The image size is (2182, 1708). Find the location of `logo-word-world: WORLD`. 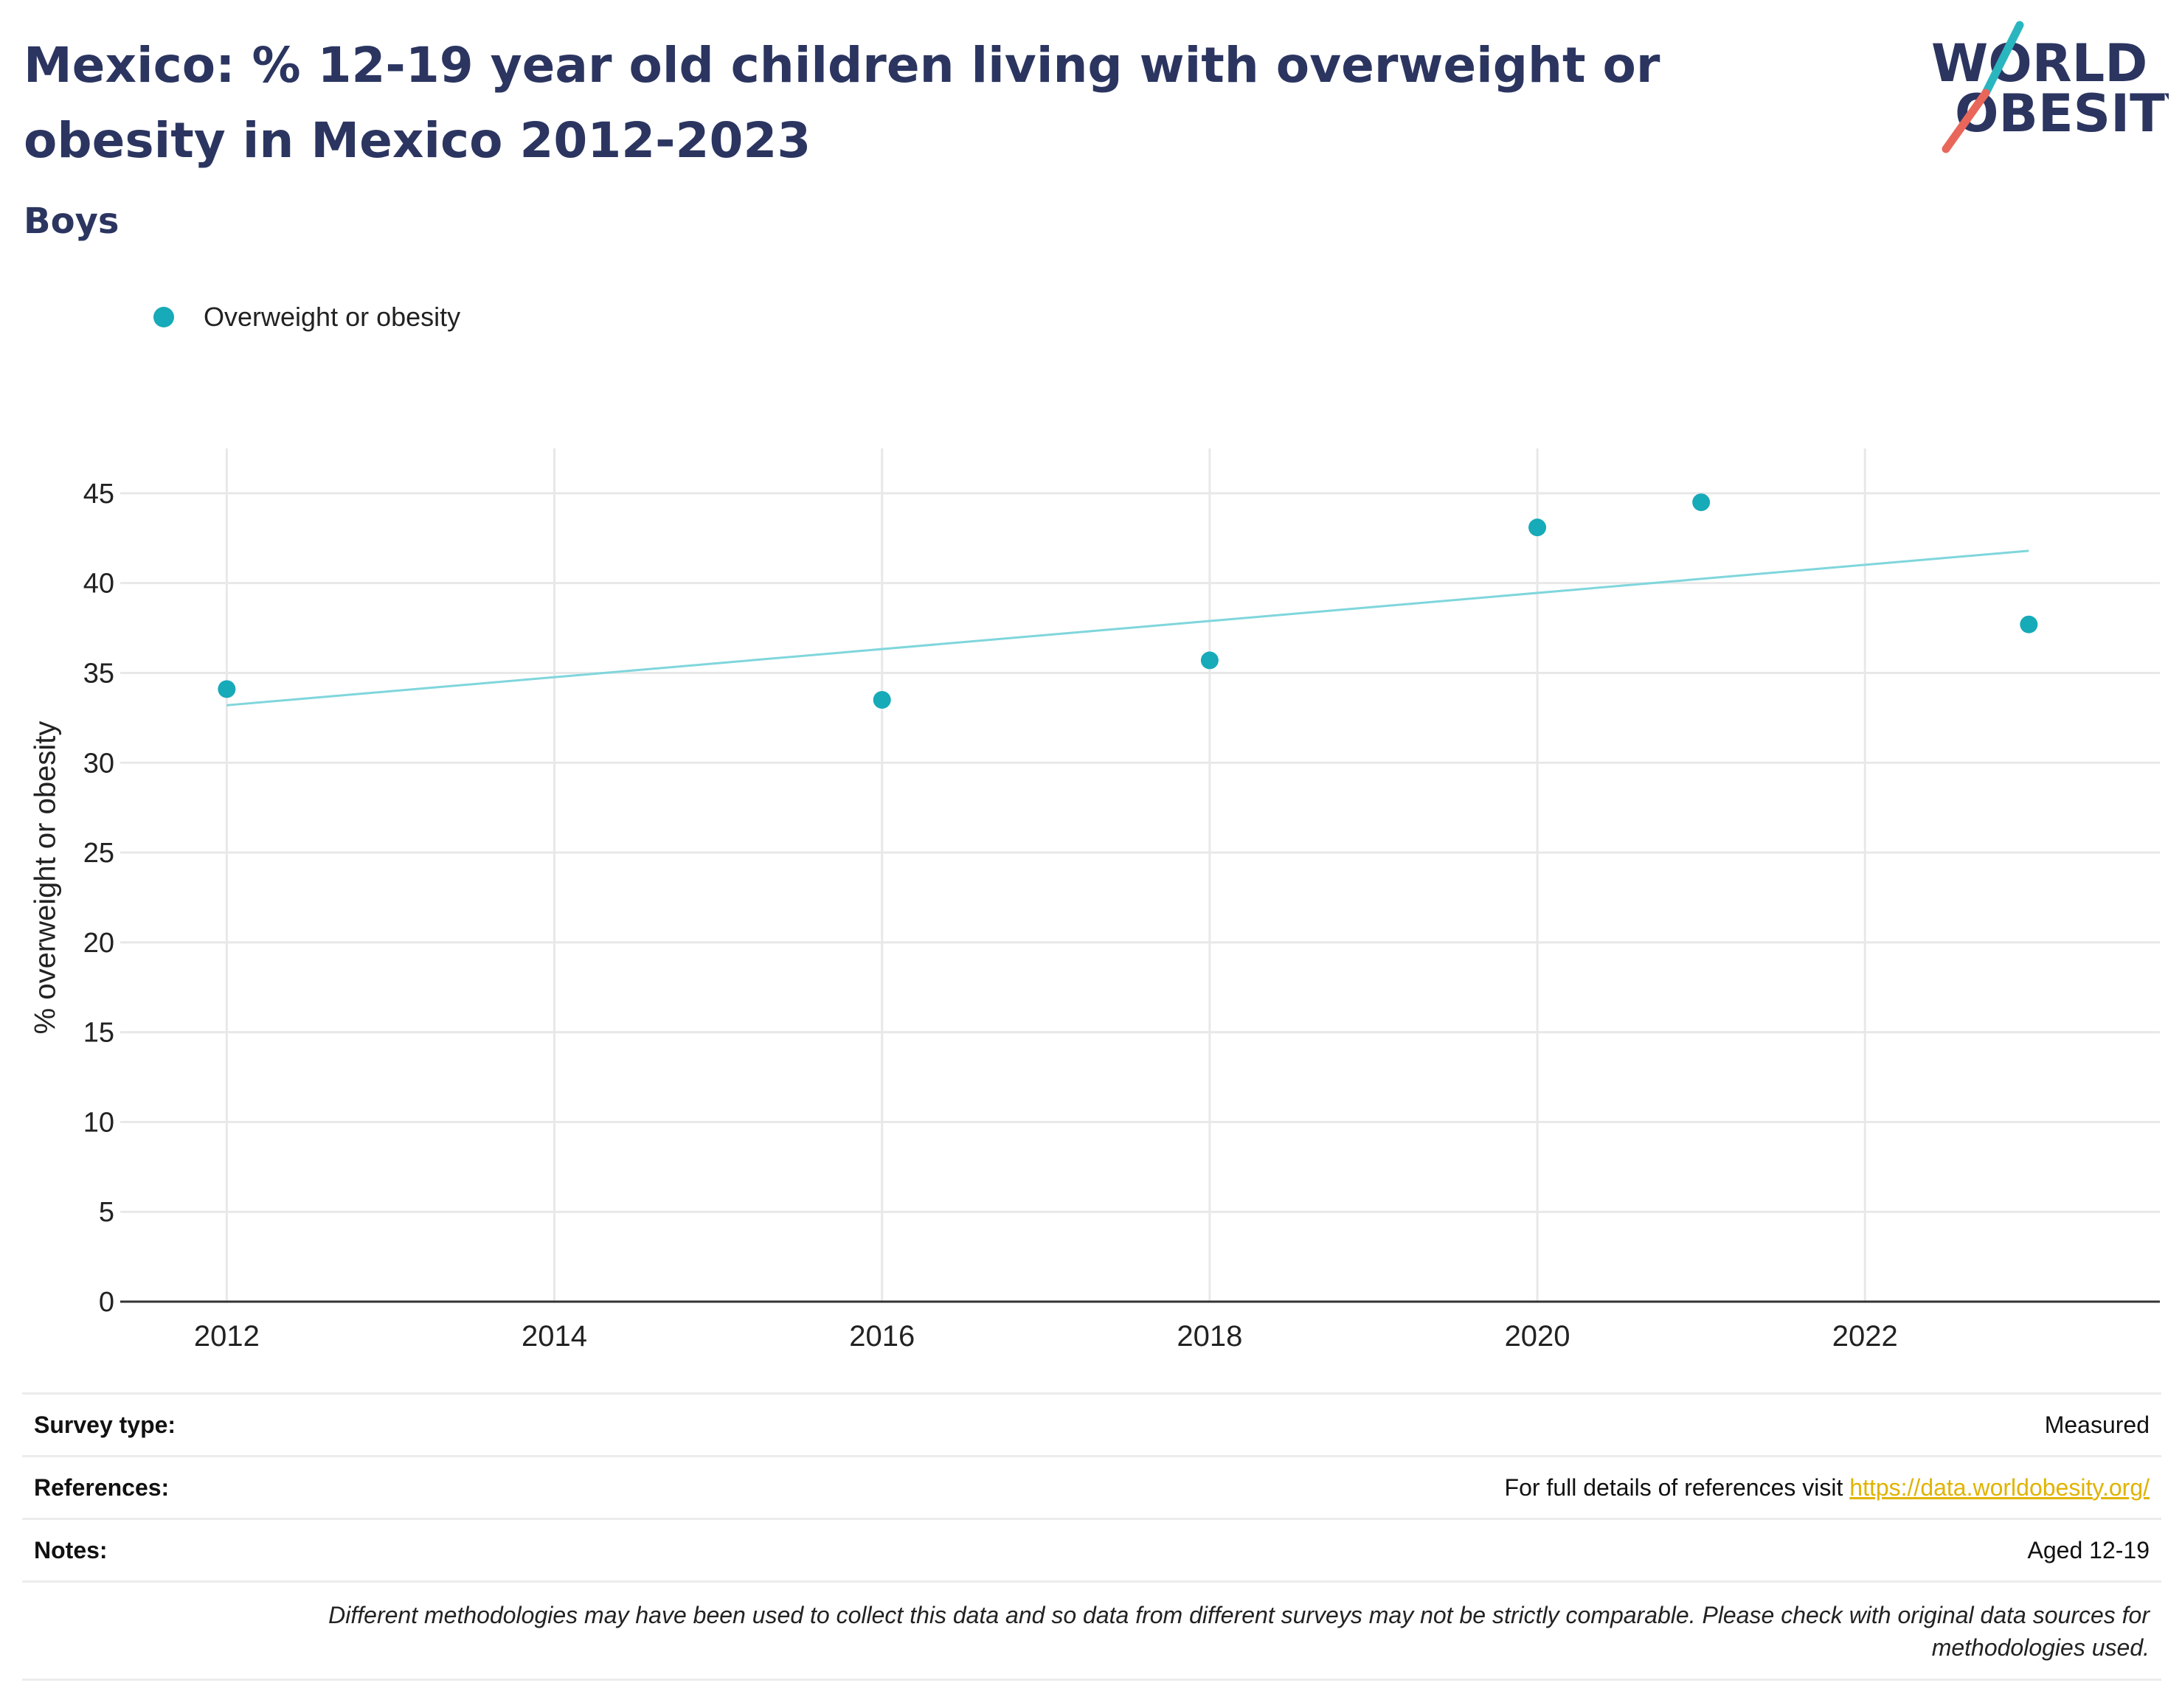

logo-word-world: WORLD is located at coordinates (2039, 63).